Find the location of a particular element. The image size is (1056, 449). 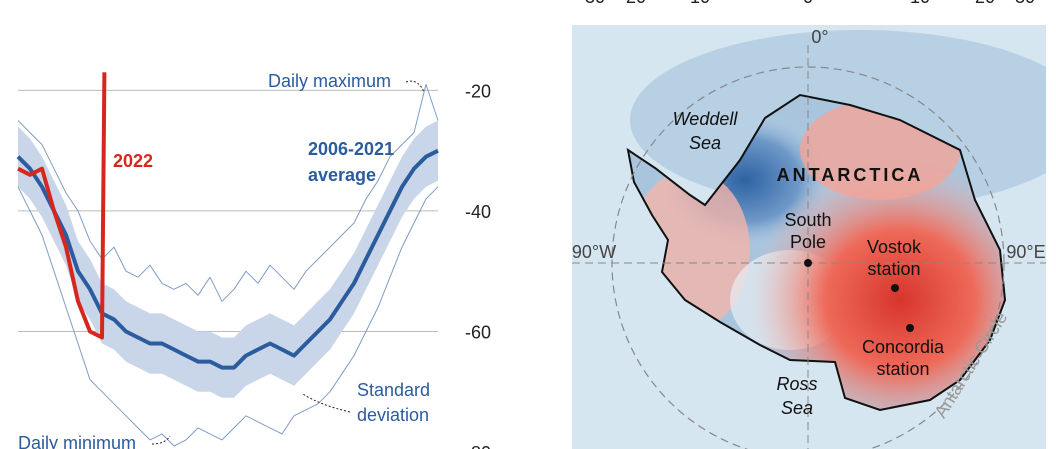

pole-dot is located at coordinates (808, 263).